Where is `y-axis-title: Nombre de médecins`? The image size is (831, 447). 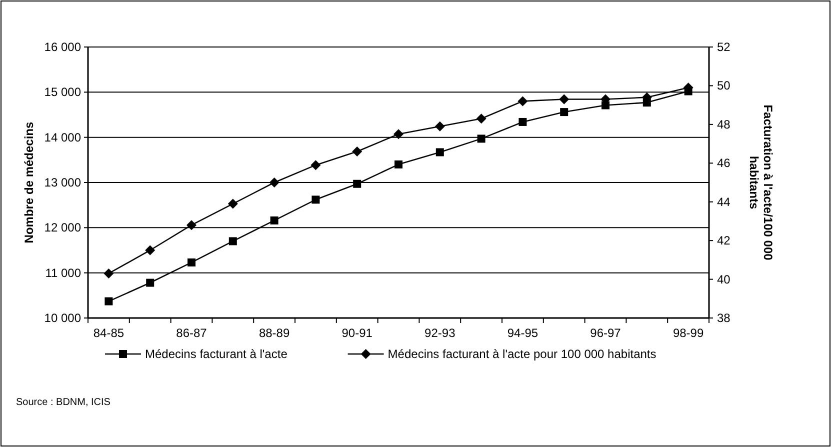
y-axis-title: Nombre de médecins is located at coordinates (29, 182).